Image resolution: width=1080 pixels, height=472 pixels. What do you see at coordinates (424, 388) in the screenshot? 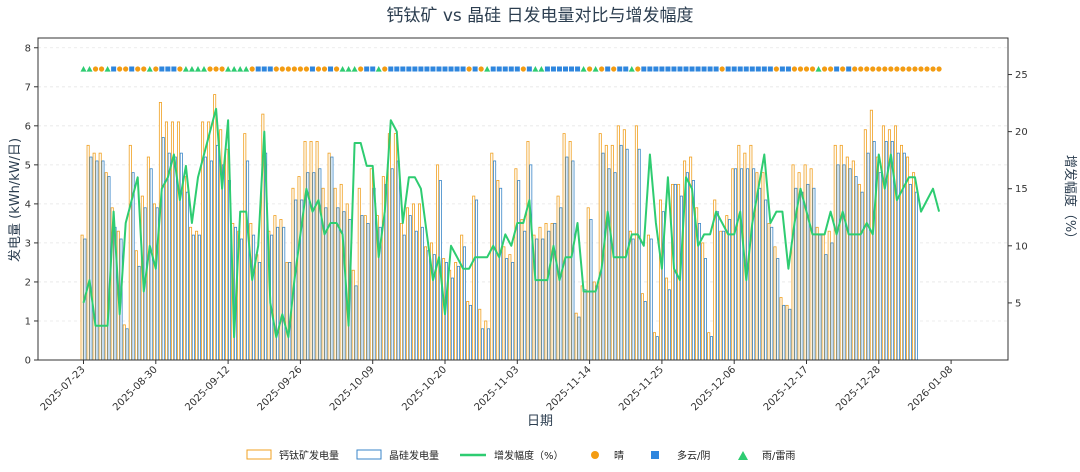
I see `x-tick-label: 2025-10-20` at bounding box center [424, 388].